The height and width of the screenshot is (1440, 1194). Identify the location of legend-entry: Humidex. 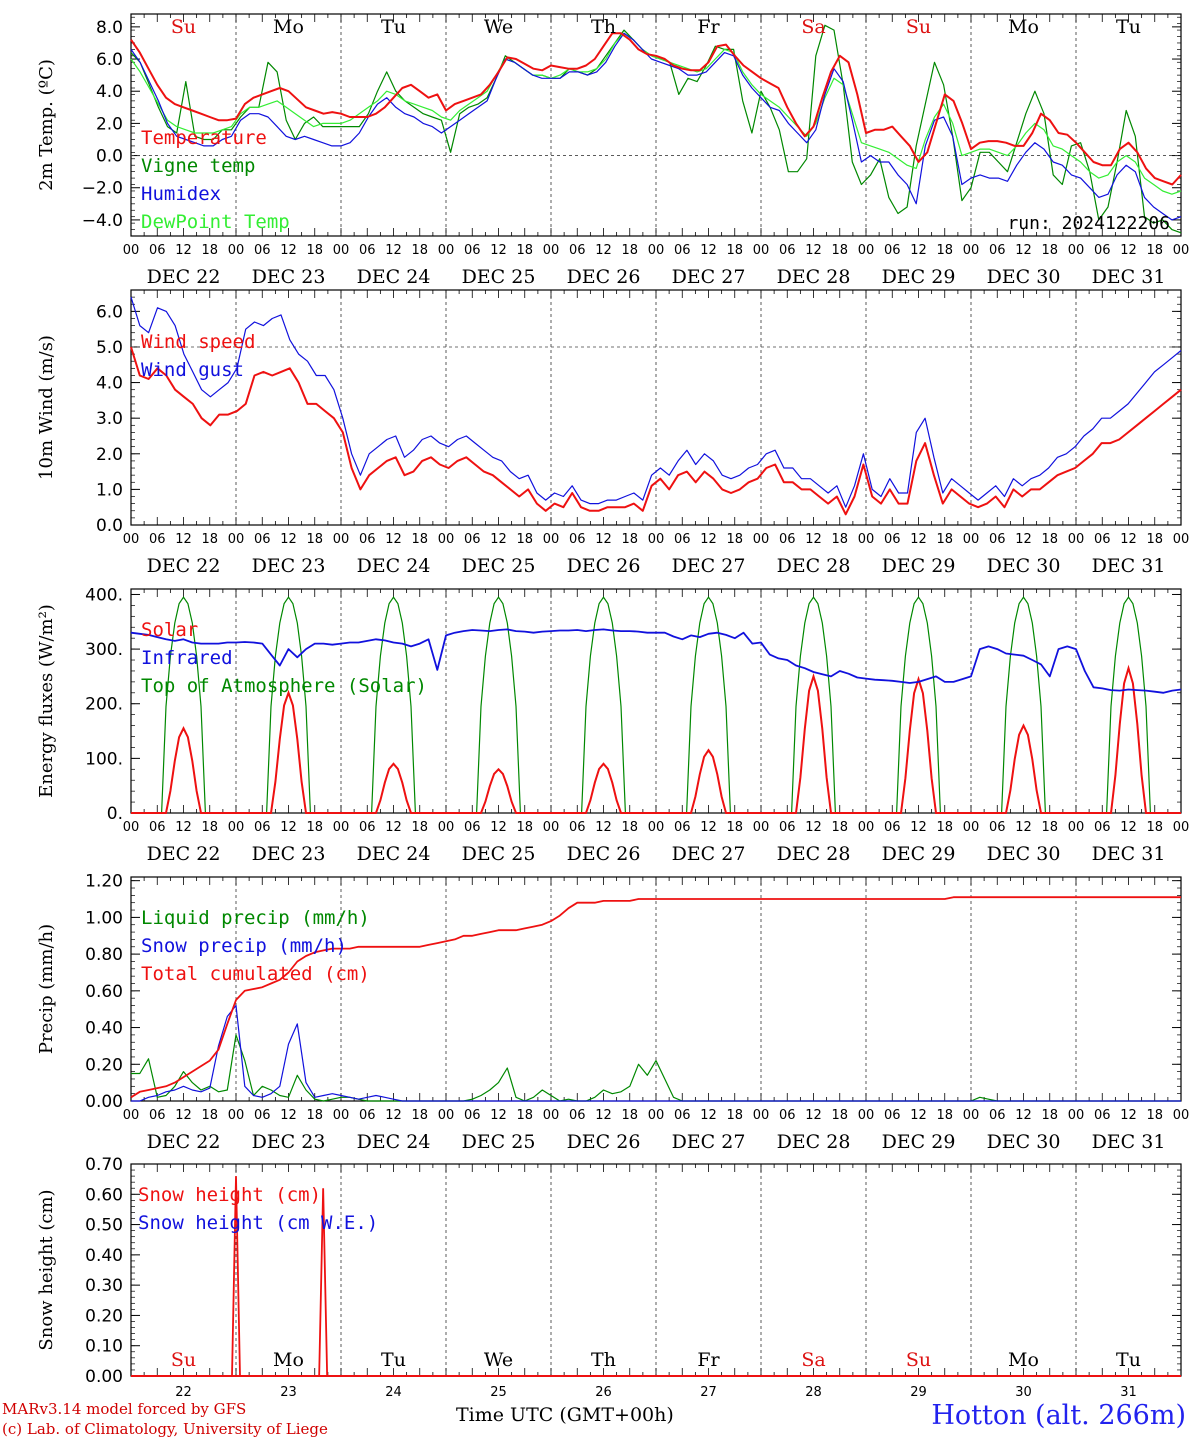
(181, 194).